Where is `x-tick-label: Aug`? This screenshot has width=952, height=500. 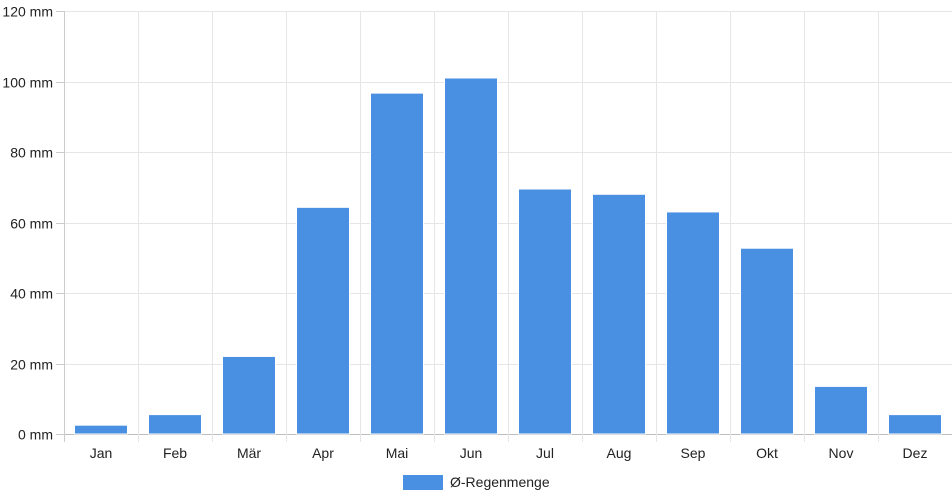 x-tick-label: Aug is located at coordinates (619, 453).